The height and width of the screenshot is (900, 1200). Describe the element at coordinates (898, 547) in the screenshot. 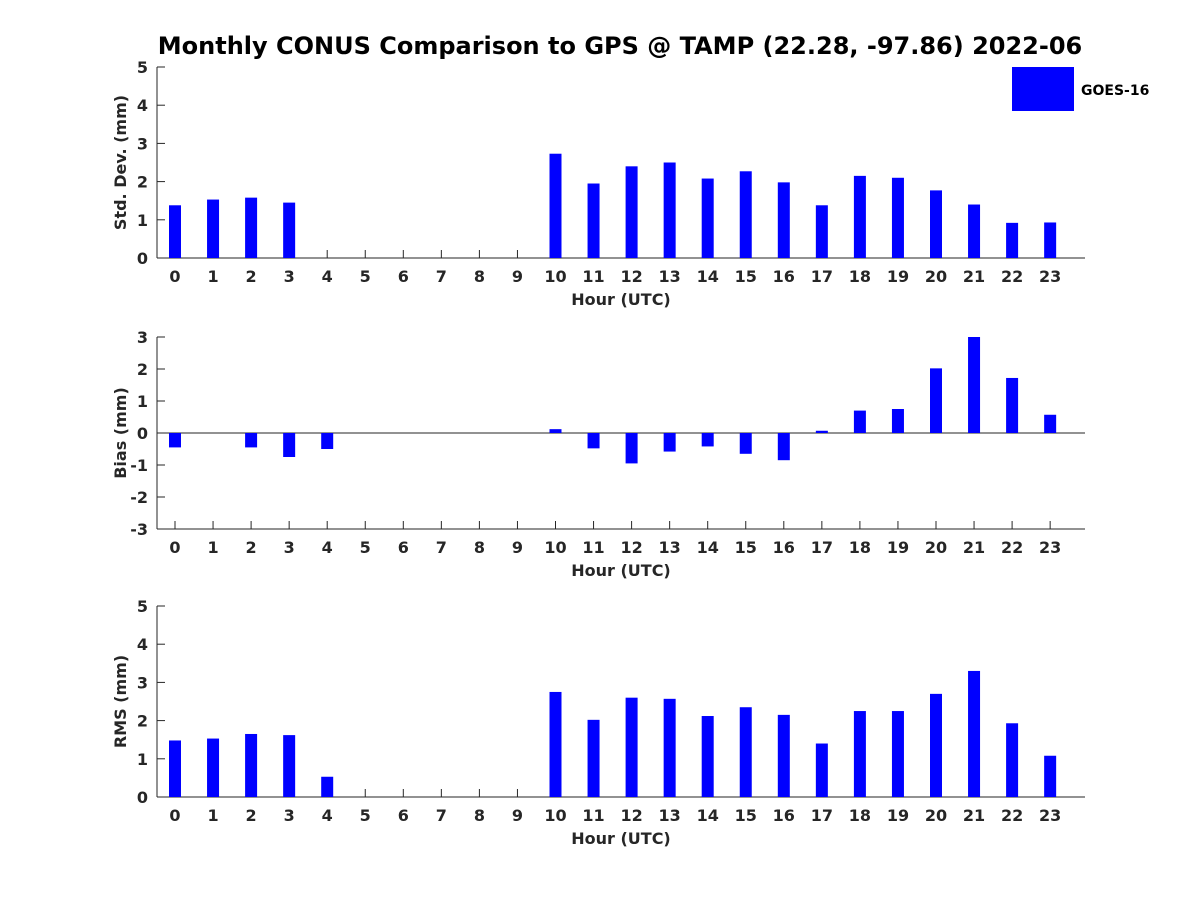

I see `x-tick-label: 19` at that location.